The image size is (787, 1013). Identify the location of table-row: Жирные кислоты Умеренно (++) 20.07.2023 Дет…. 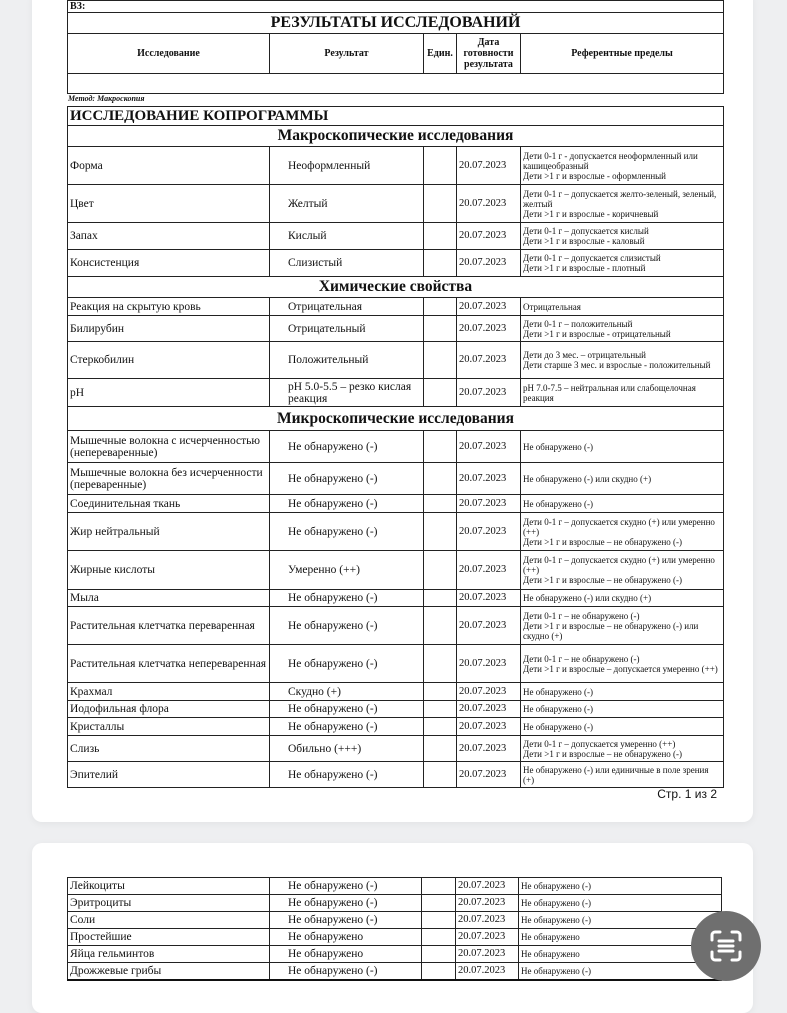
(395, 570).